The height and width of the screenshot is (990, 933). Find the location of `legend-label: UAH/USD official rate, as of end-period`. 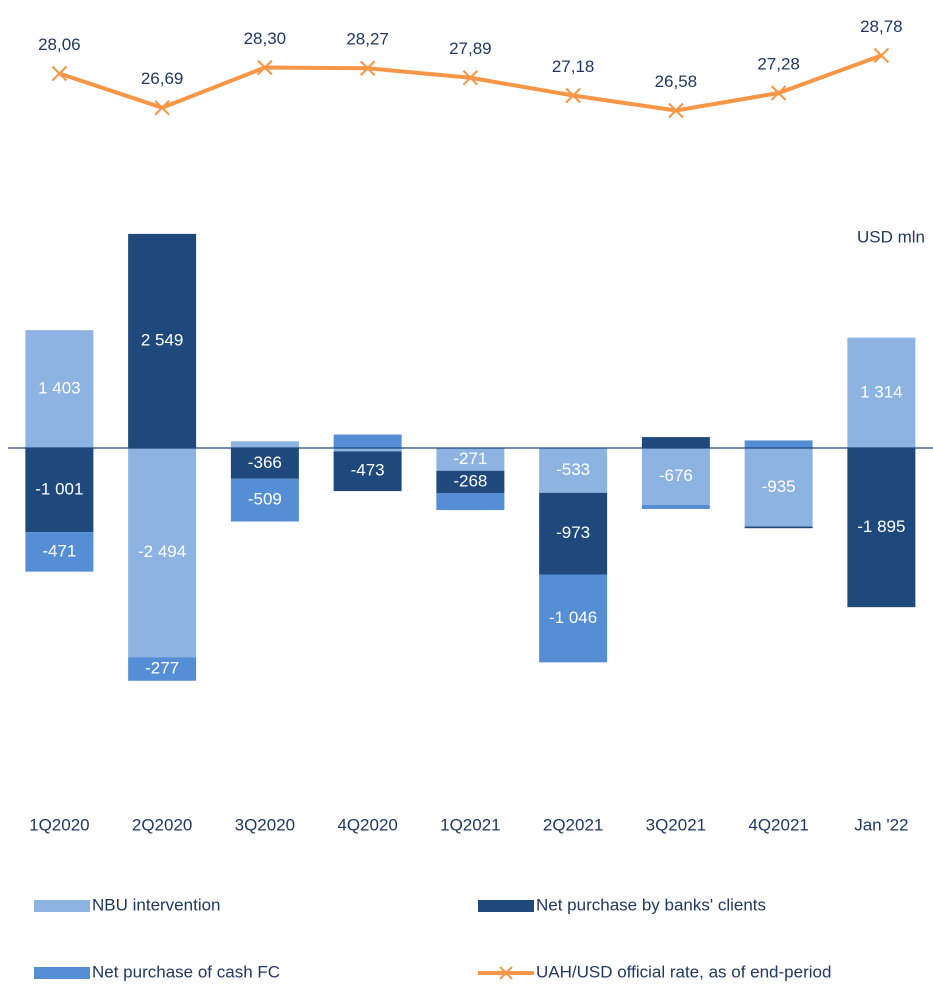

legend-label: UAH/USD official rate, as of end-period is located at coordinates (683, 971).